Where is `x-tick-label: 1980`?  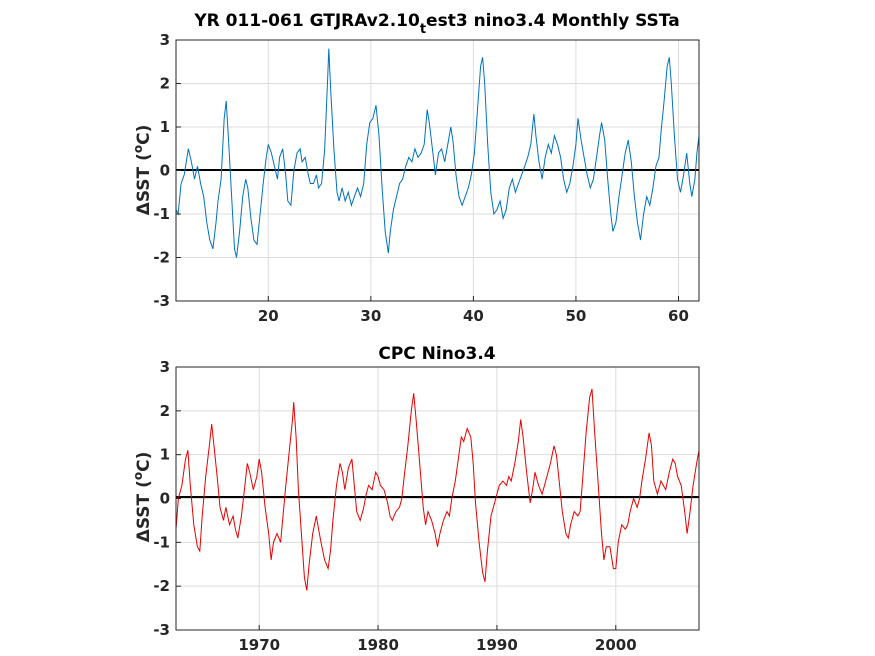 x-tick-label: 1980 is located at coordinates (378, 645).